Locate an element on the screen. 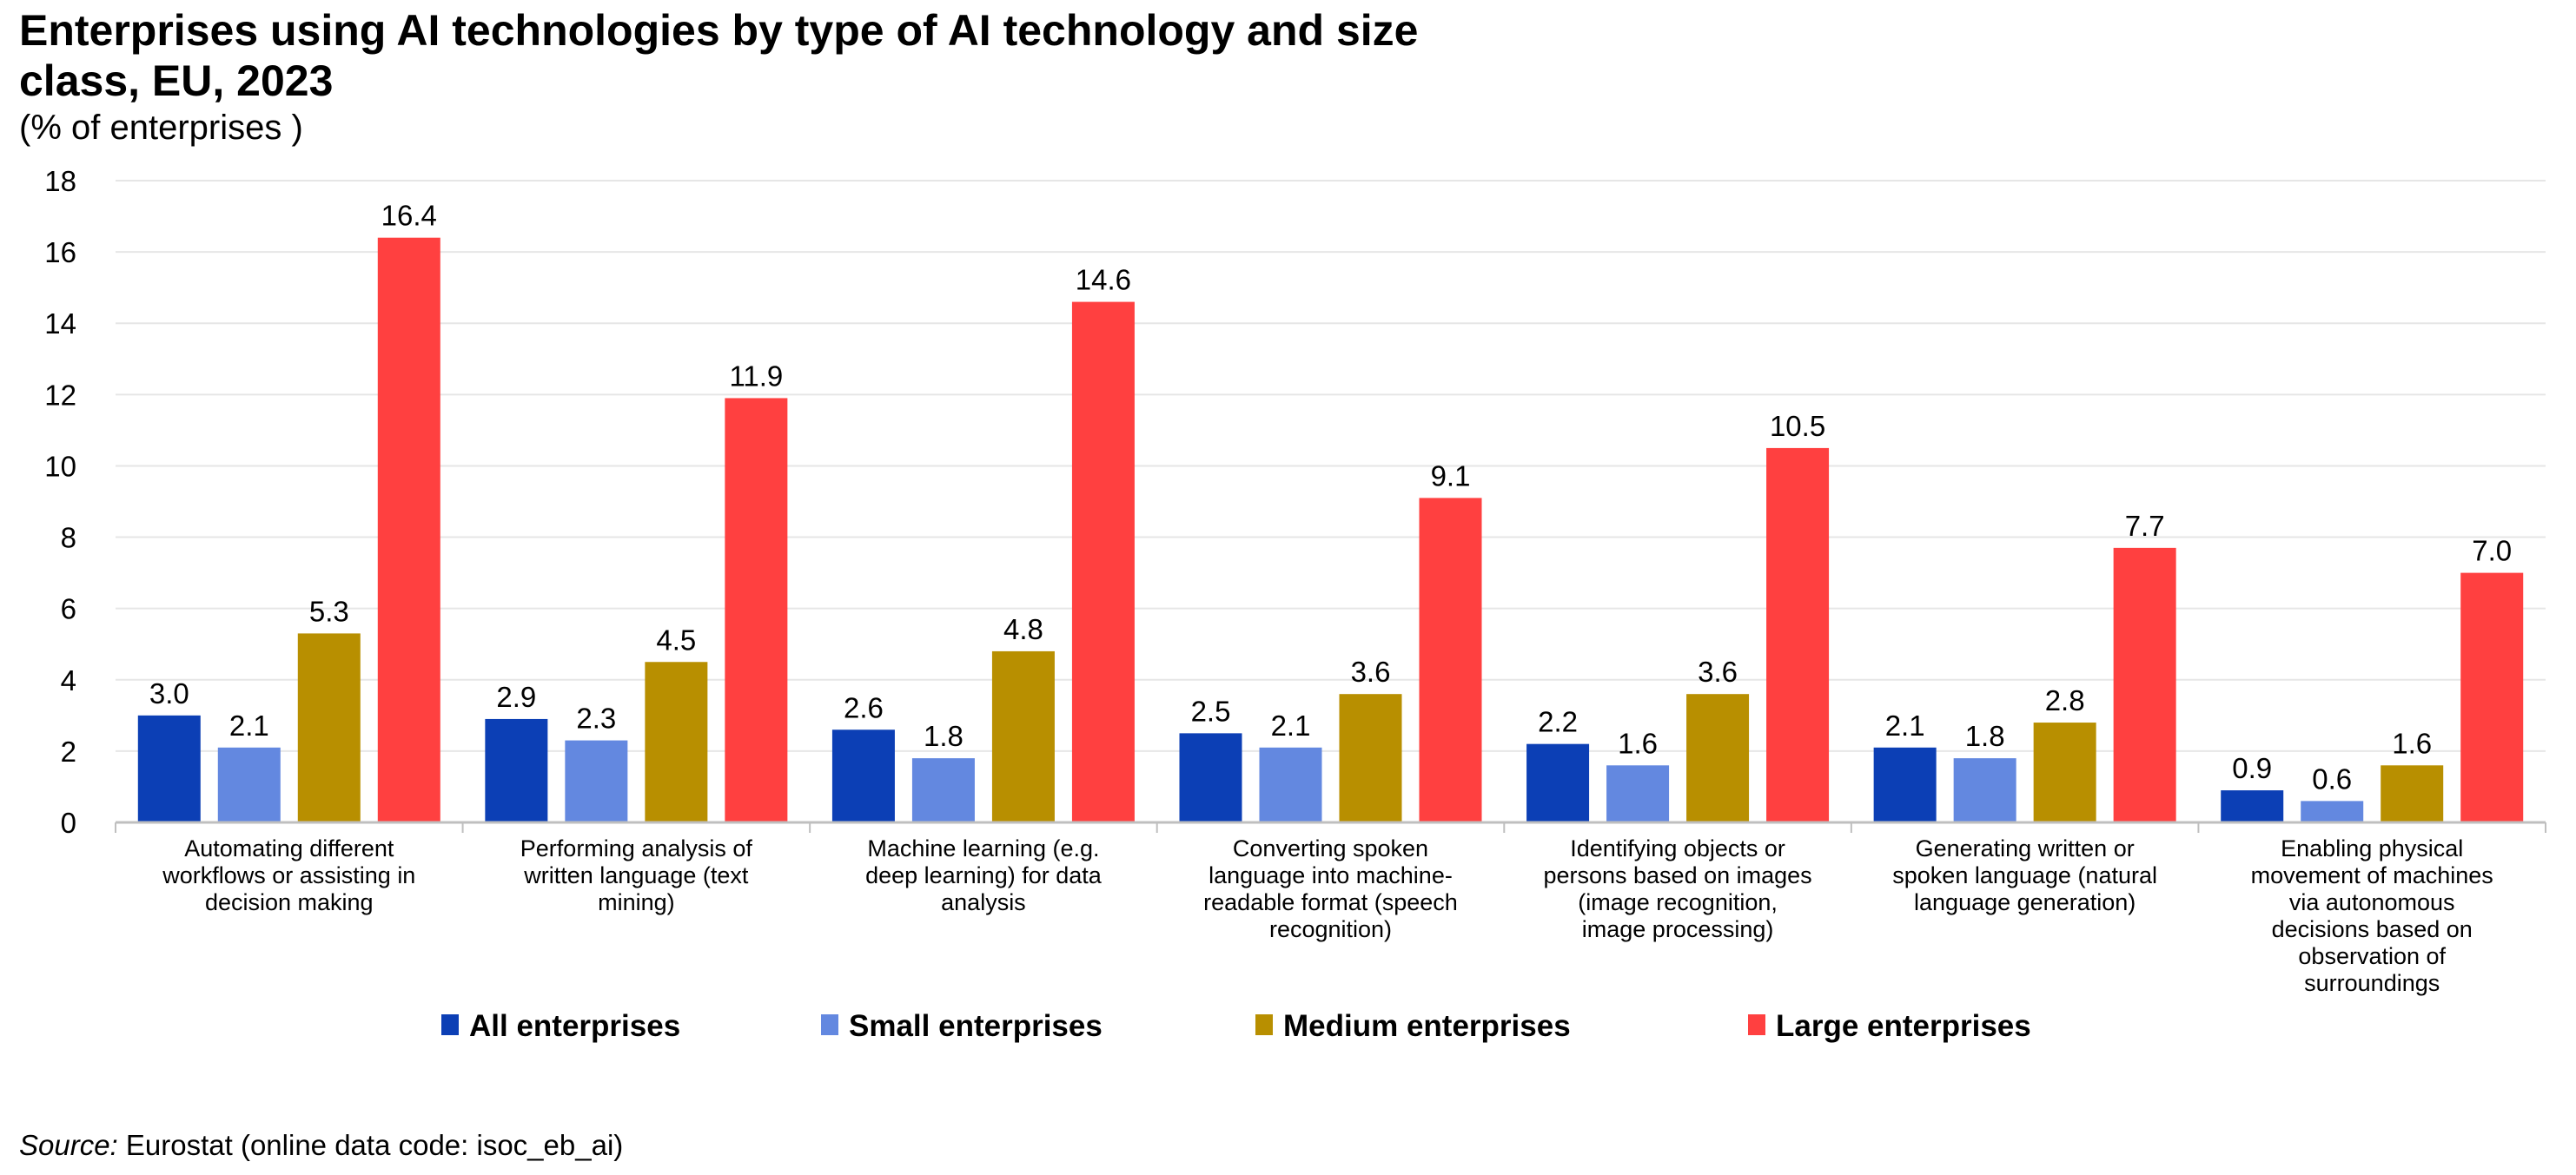 The image size is (2576, 1175). data-label: 2.9 is located at coordinates (516, 697).